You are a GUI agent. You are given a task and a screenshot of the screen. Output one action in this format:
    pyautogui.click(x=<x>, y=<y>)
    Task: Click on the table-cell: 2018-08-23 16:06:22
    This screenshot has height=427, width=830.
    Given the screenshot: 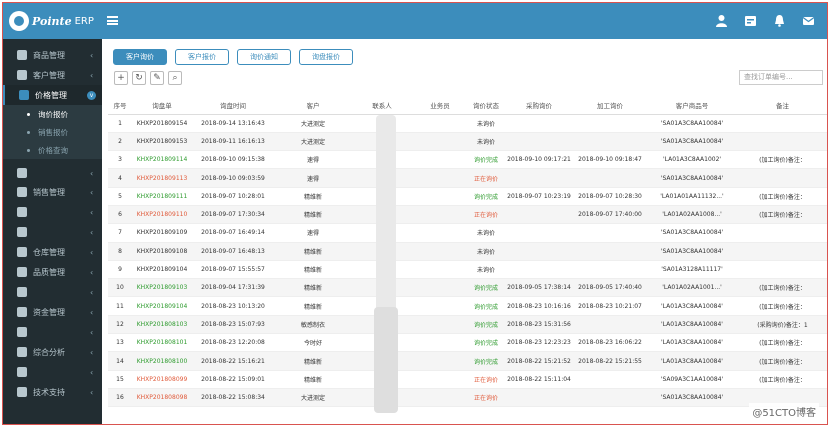 What is the action you would take?
    pyautogui.click(x=610, y=343)
    